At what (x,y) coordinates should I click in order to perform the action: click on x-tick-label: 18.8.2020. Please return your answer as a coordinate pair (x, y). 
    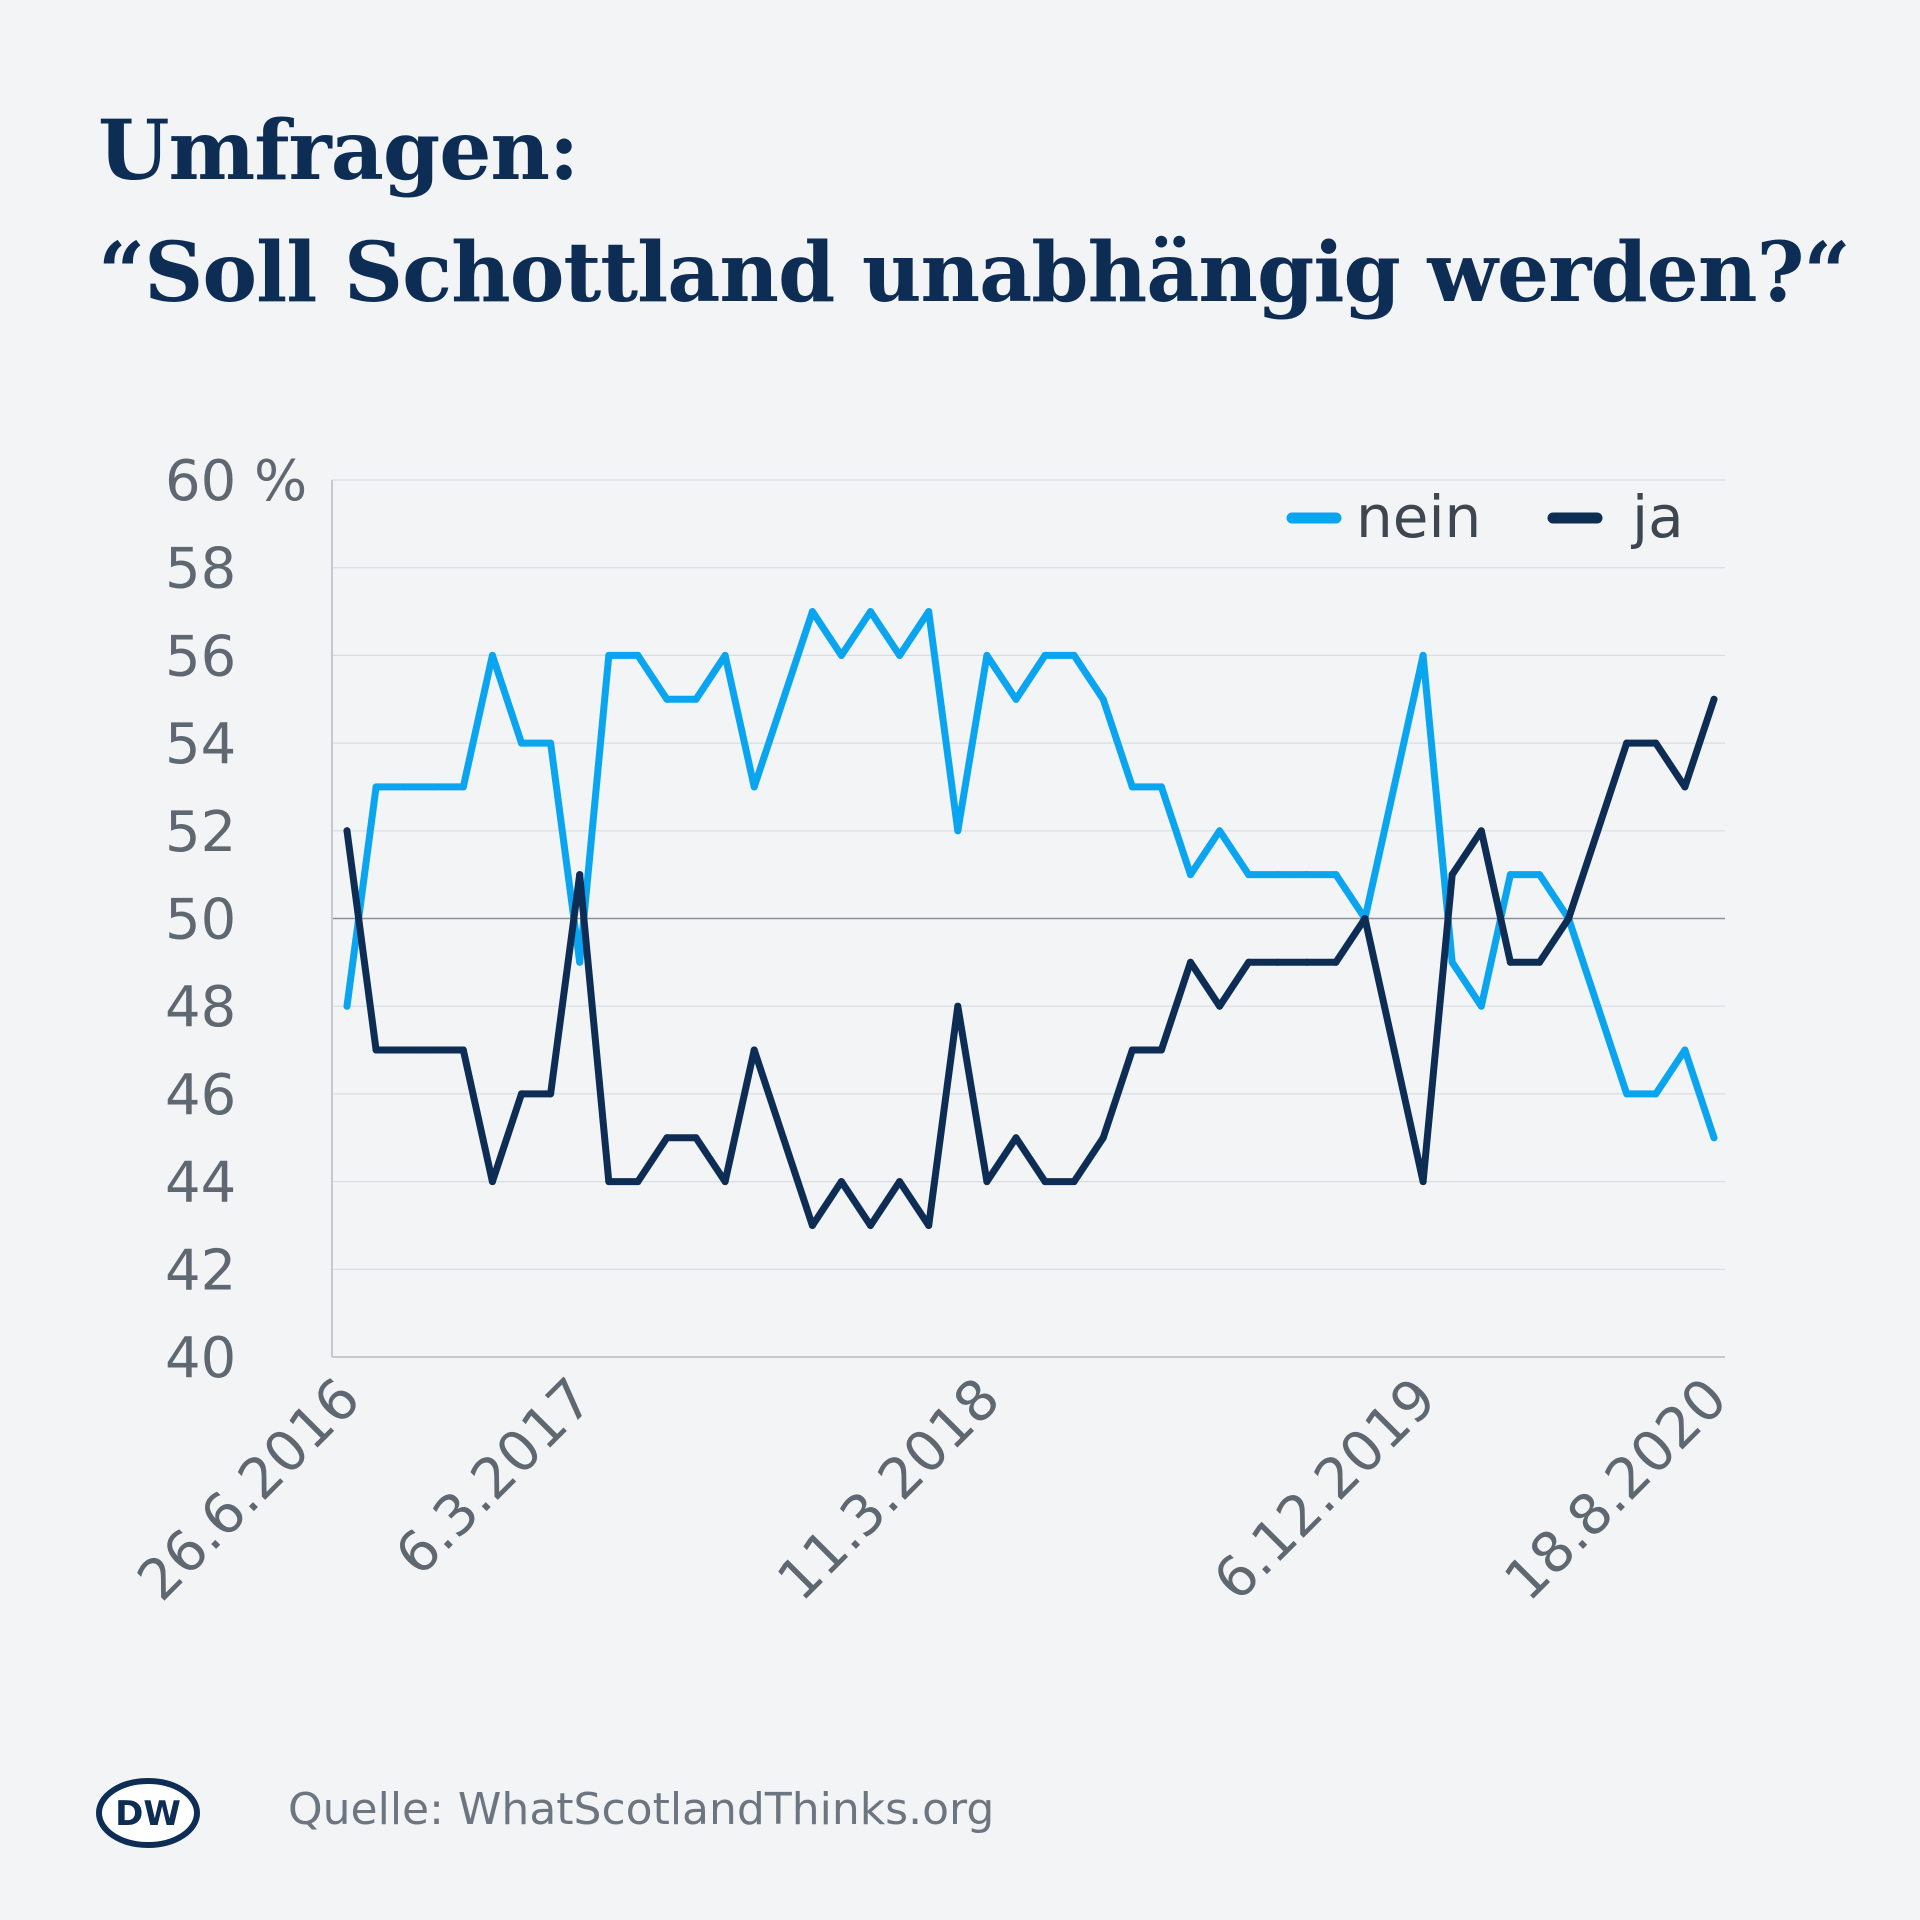
    Looking at the image, I should click on (1615, 1489).